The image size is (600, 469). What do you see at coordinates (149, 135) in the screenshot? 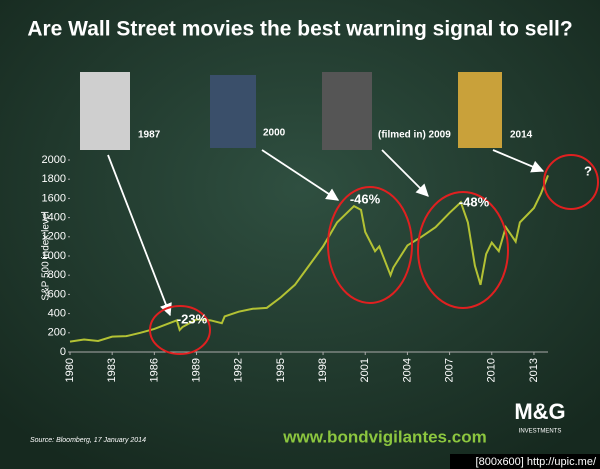
I see `movie-label: 1987` at bounding box center [149, 135].